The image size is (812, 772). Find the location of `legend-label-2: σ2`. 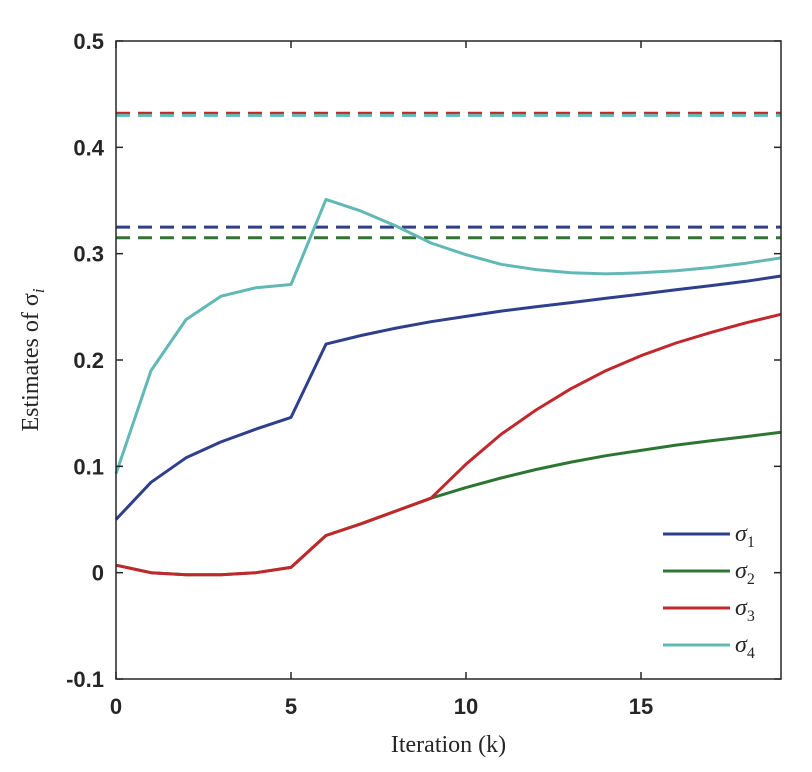

legend-label-2: σ2 is located at coordinates (745, 573).